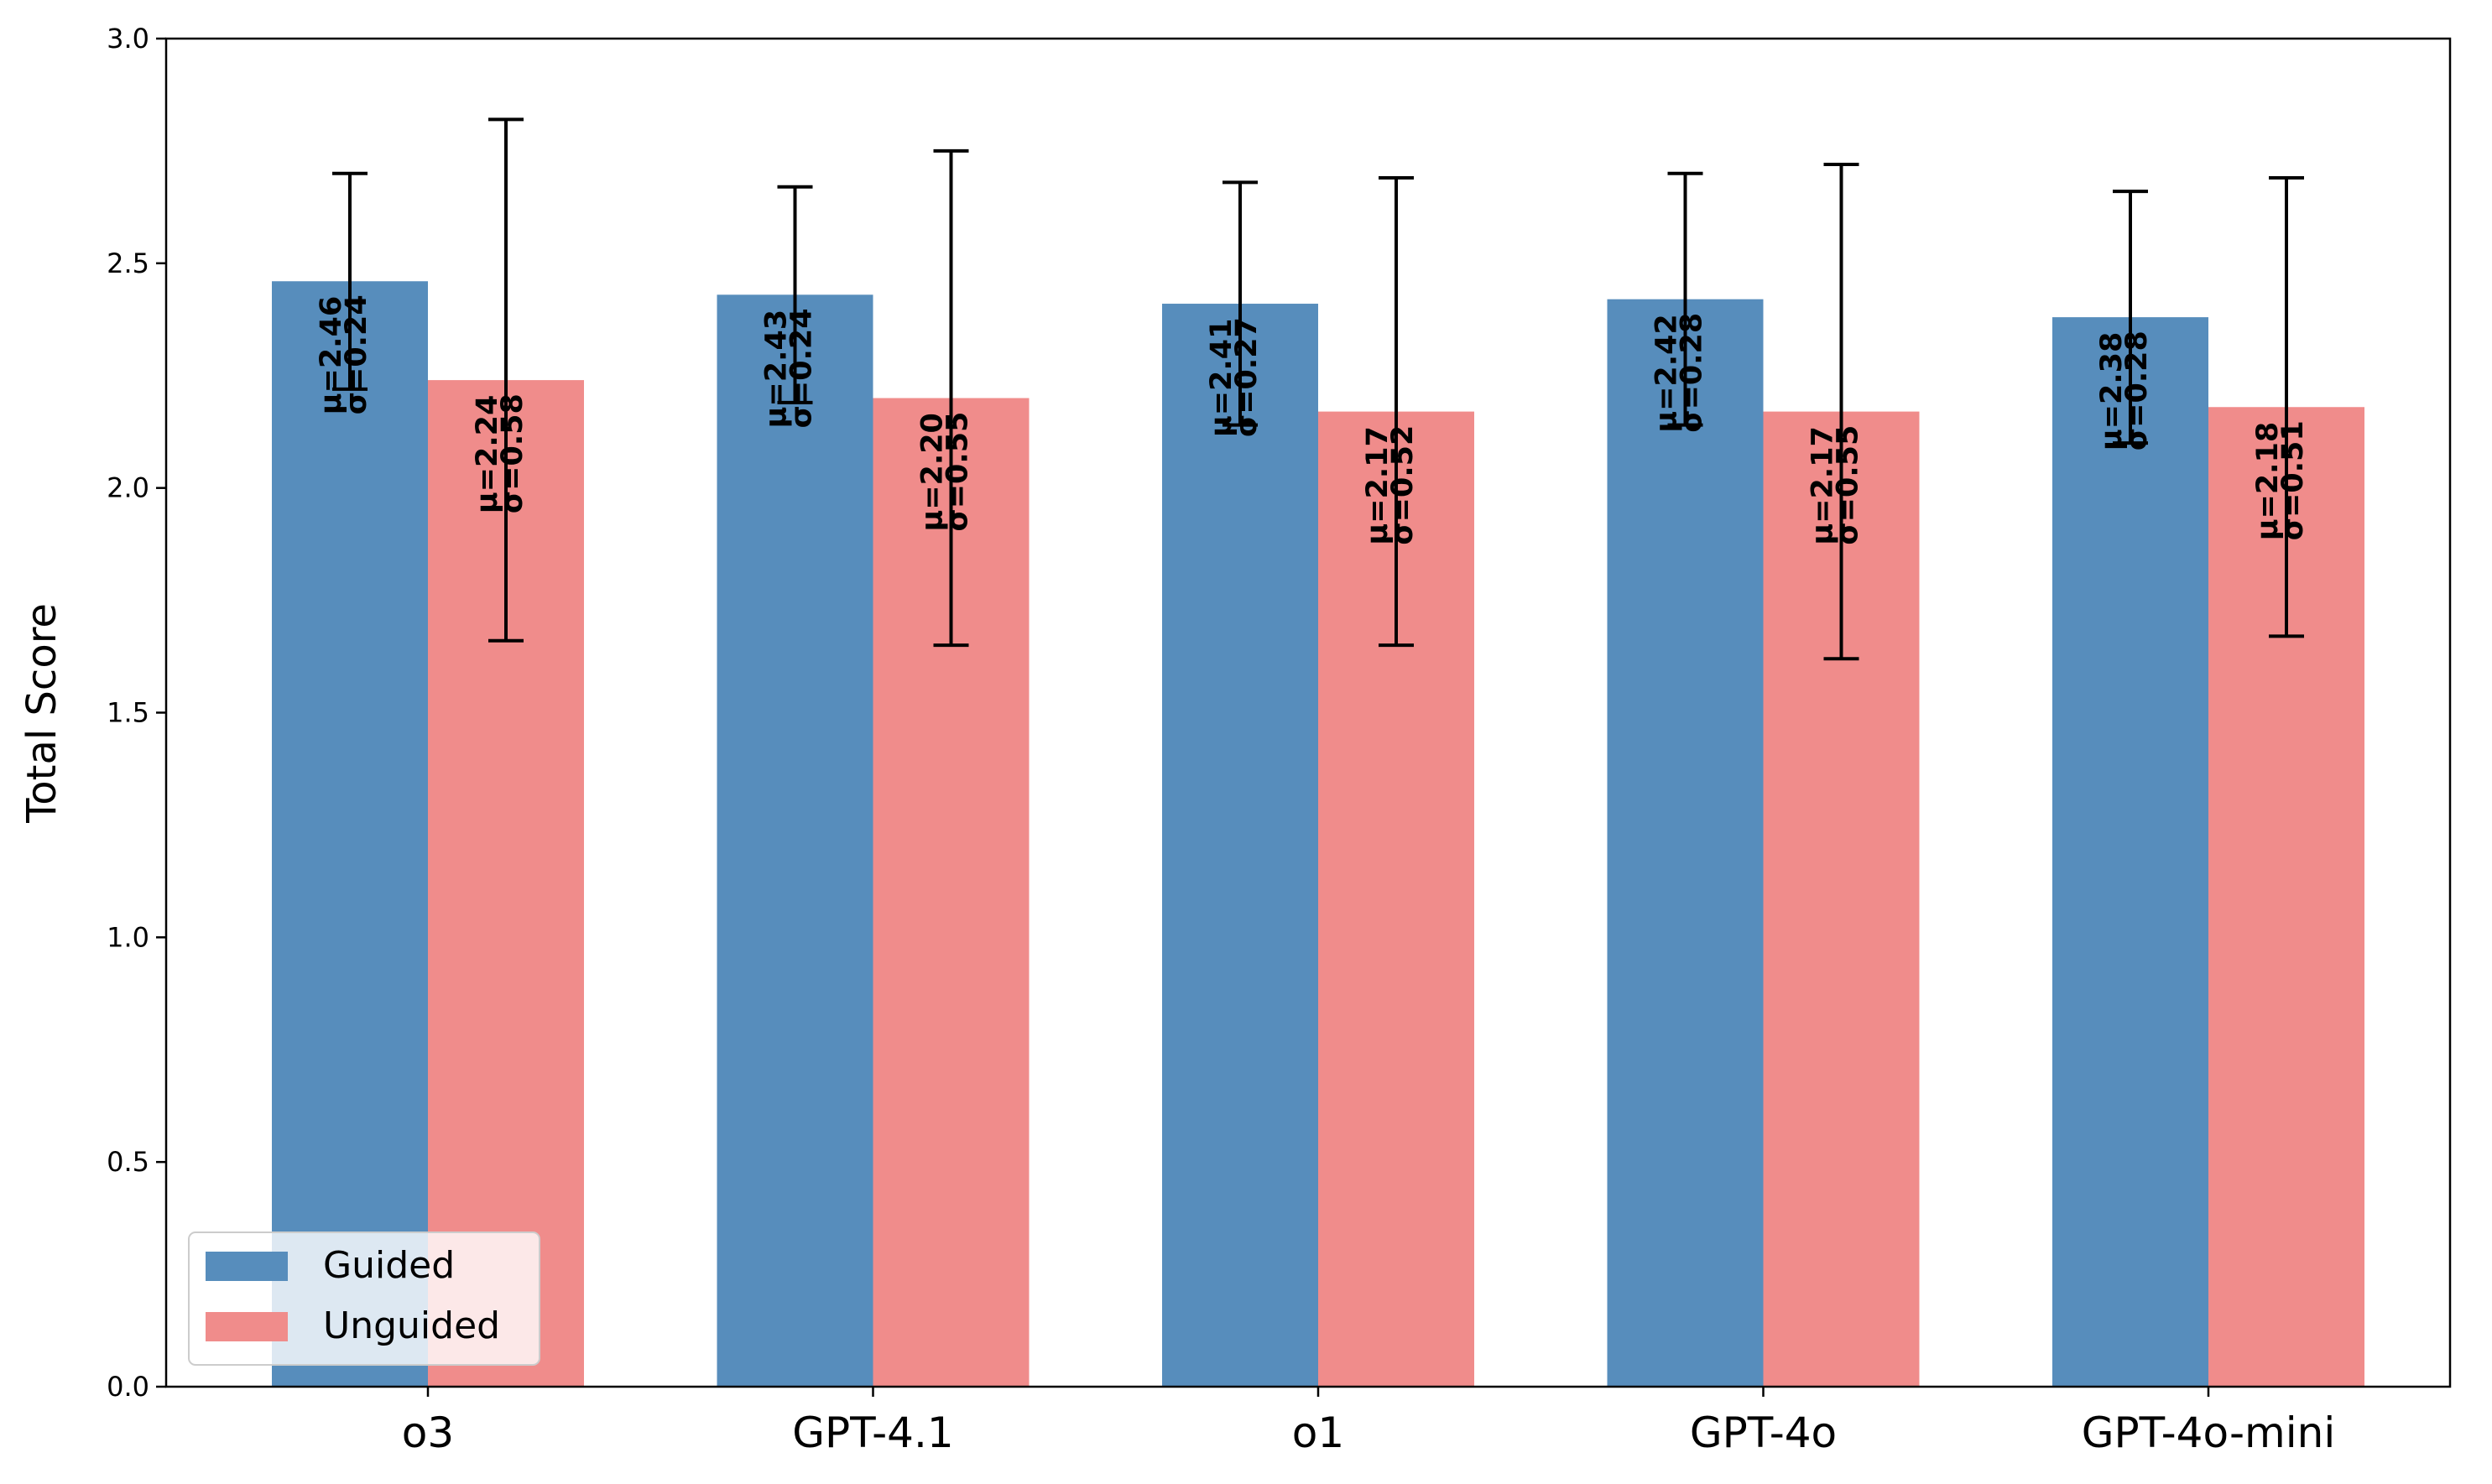 This screenshot has height=1484, width=2492. Describe the element at coordinates (411, 1325) in the screenshot. I see `legend-label-unguided: Unguided` at that location.